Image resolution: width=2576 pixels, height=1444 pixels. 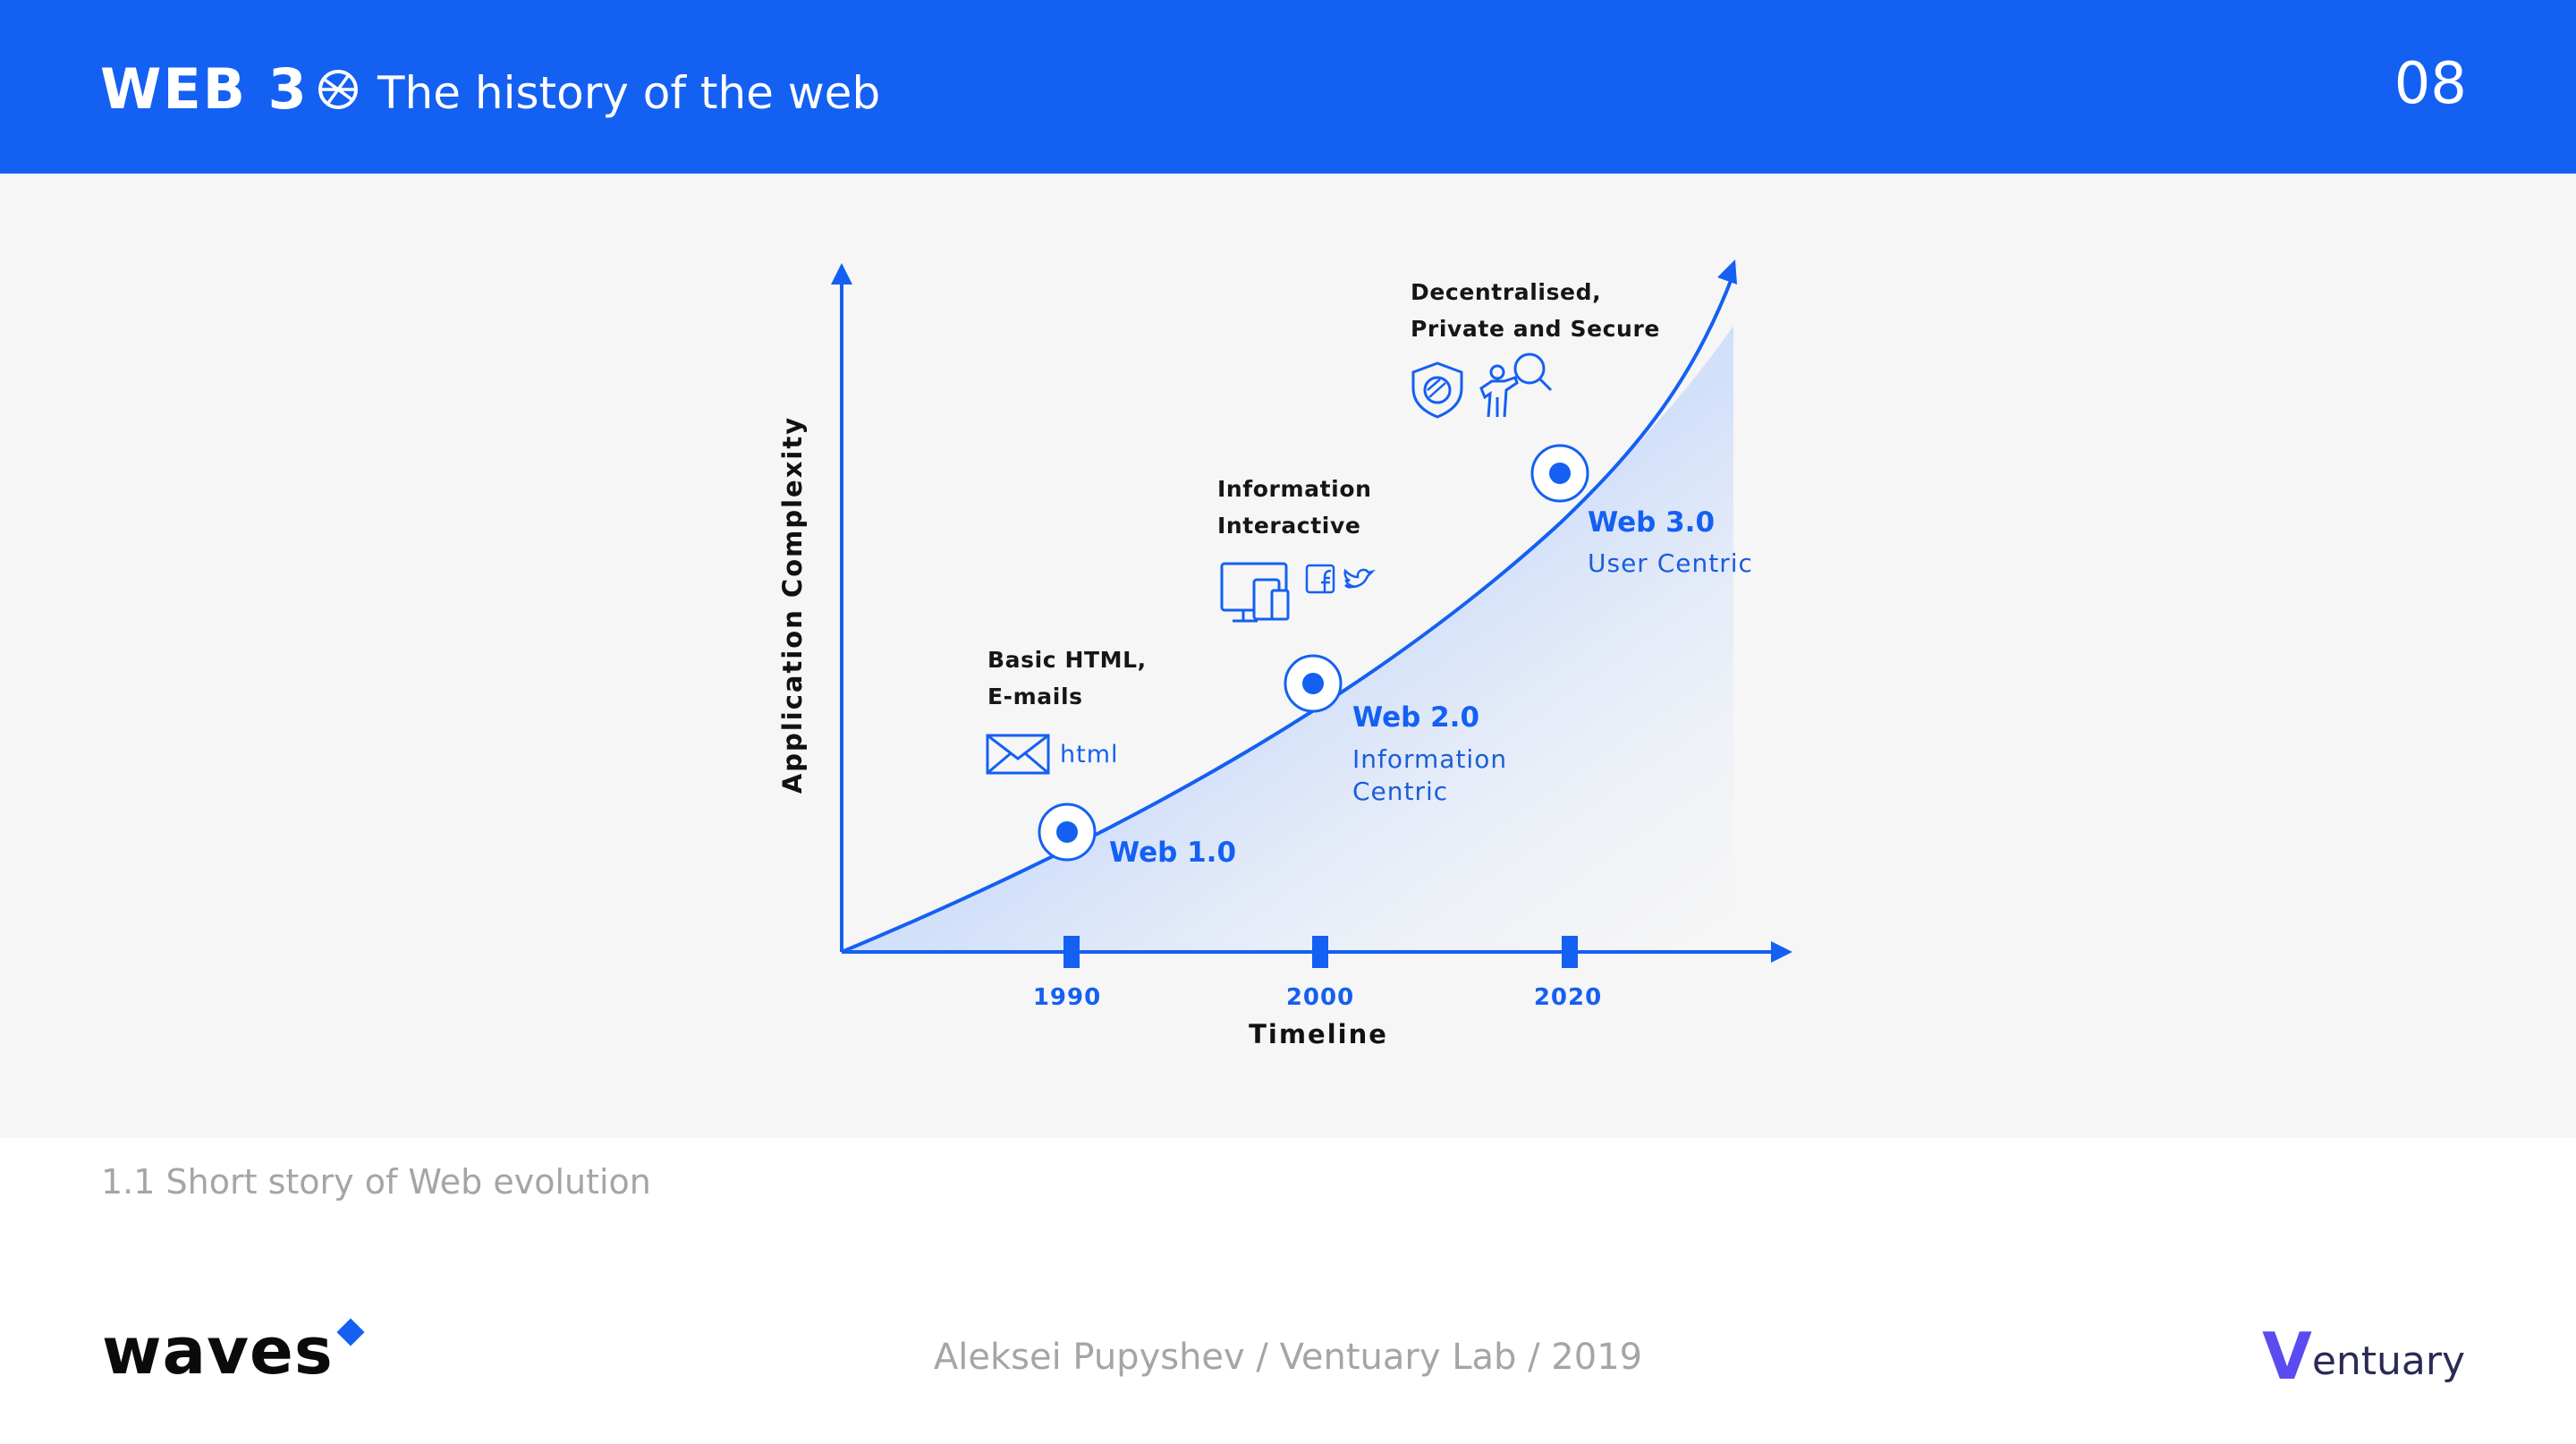 I want to click on ventuary-logo-v: V, so click(x=2287, y=1356).